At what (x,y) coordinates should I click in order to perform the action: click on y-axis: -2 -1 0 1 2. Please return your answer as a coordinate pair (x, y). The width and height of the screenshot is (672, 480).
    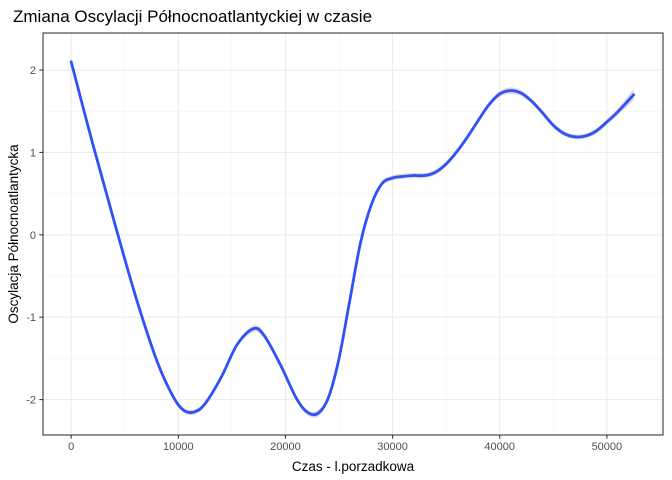
    Looking at the image, I should click on (34, 236).